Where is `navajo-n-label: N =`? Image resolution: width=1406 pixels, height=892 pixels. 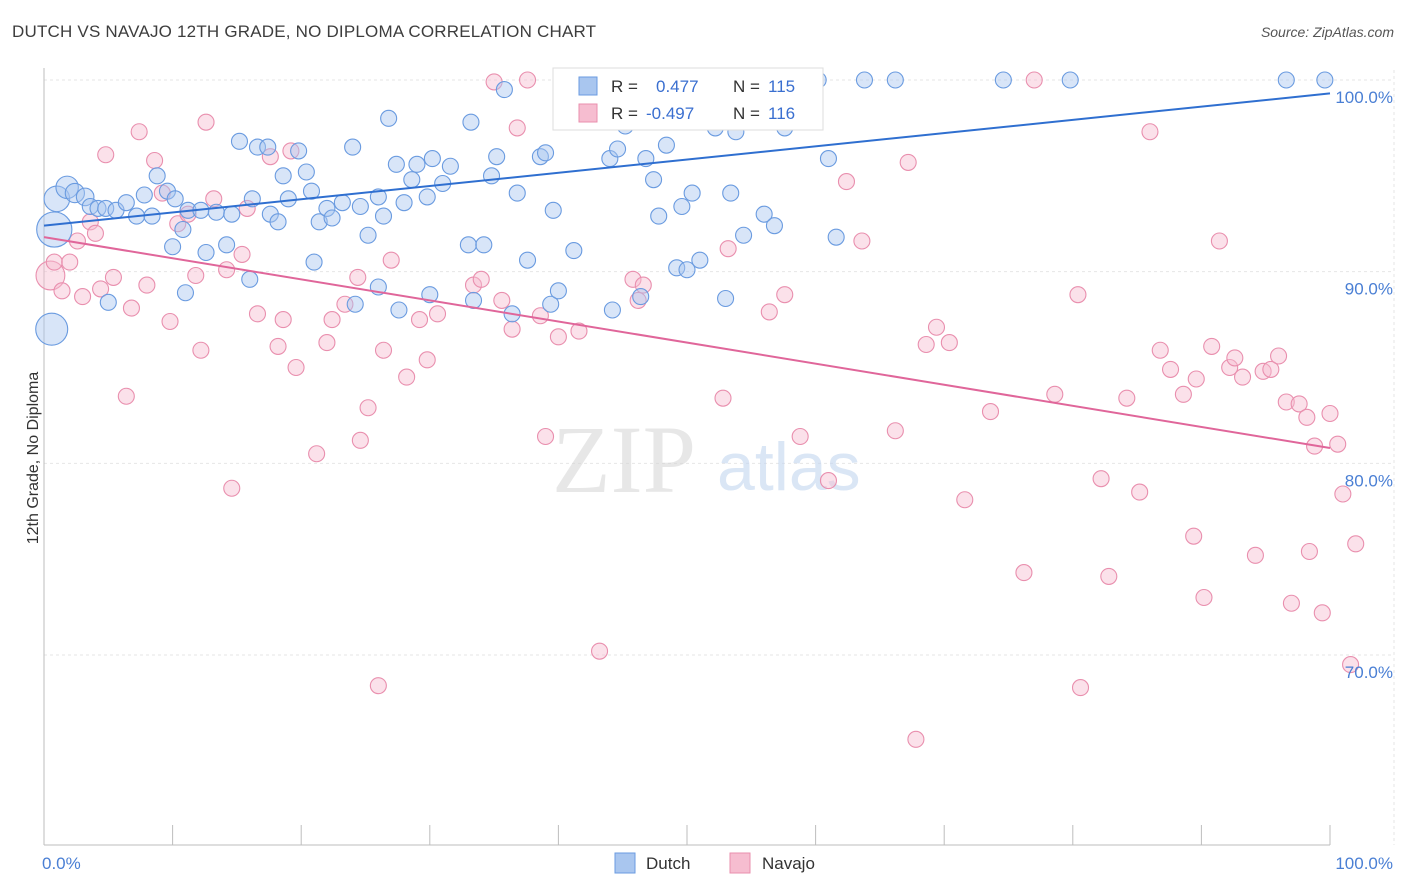
navajo-n-label: N = is located at coordinates (746, 113).